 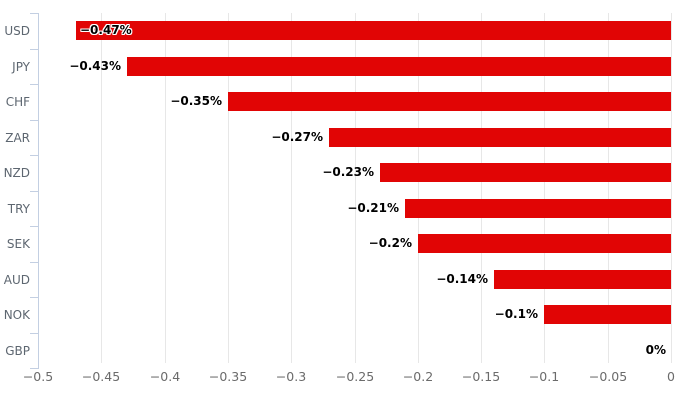 I want to click on x-tick-label-−0.2: −0.2, so click(x=418, y=376).